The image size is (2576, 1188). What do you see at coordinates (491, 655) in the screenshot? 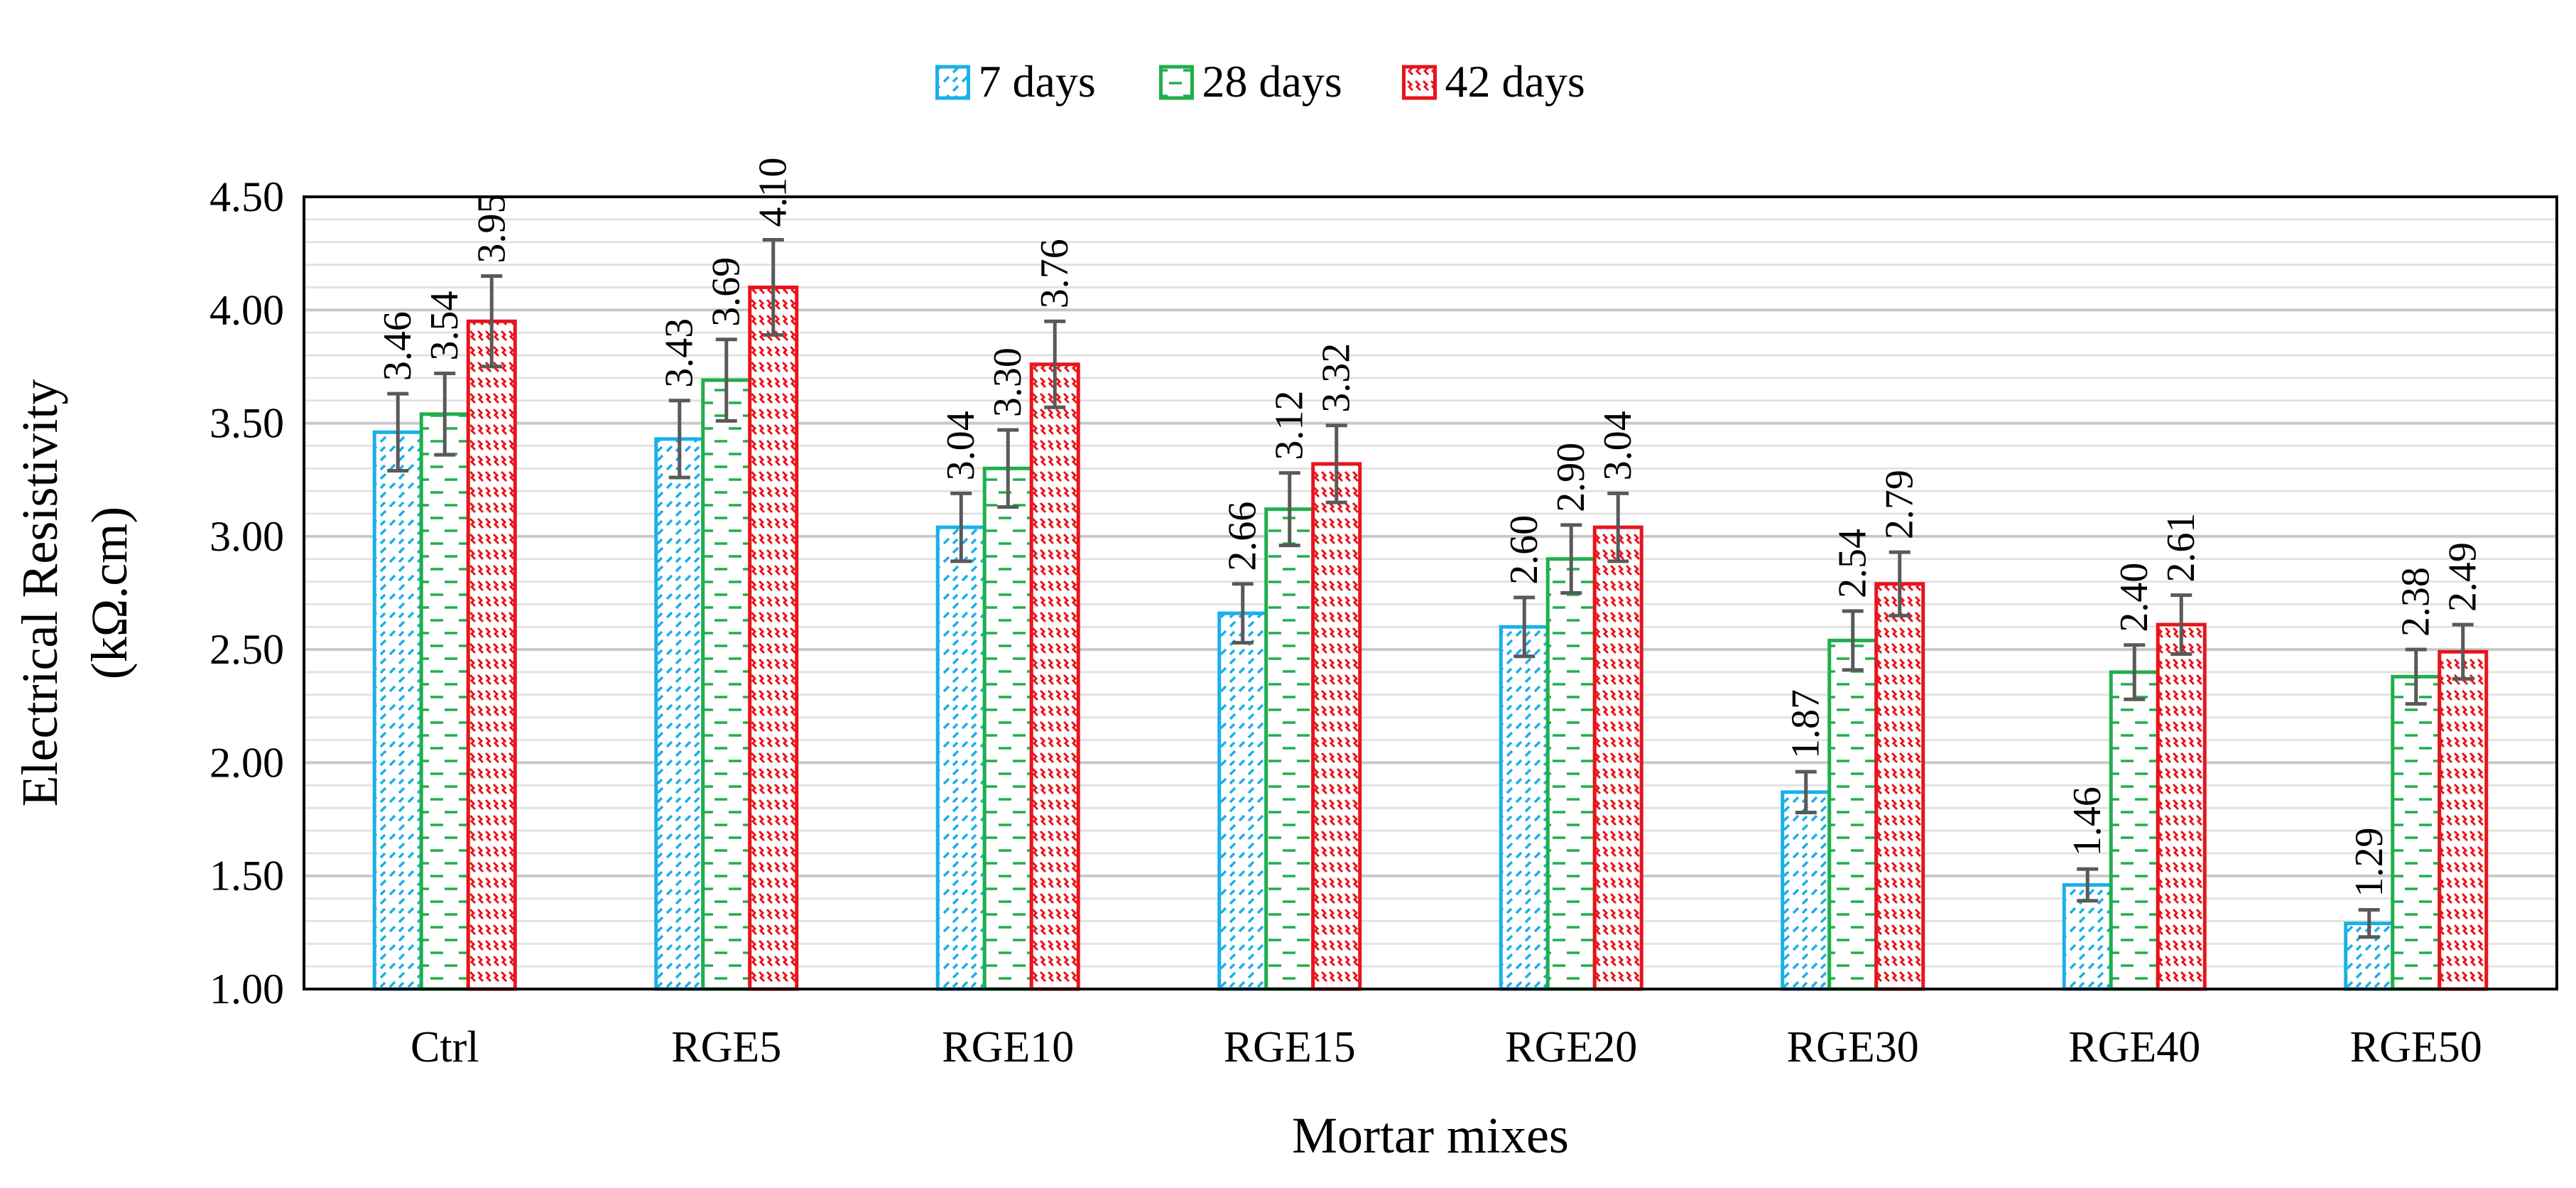
I see `bar-ctrl-42-days` at bounding box center [491, 655].